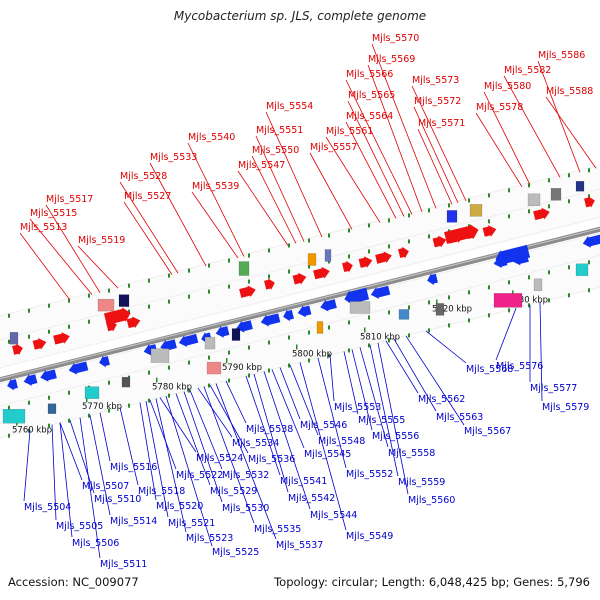  What do you see at coordinates (219, 458) in the screenshot?
I see `gene-label-Mjls_5524: Mjls_5524` at bounding box center [219, 458].